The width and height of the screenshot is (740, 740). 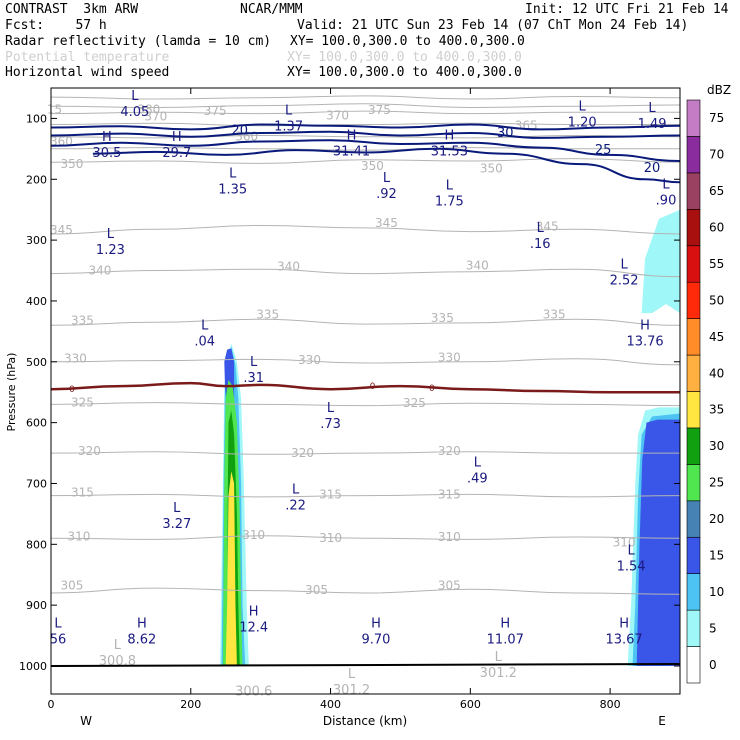 I want to click on y-tick-label: 700, so click(x=36, y=483).